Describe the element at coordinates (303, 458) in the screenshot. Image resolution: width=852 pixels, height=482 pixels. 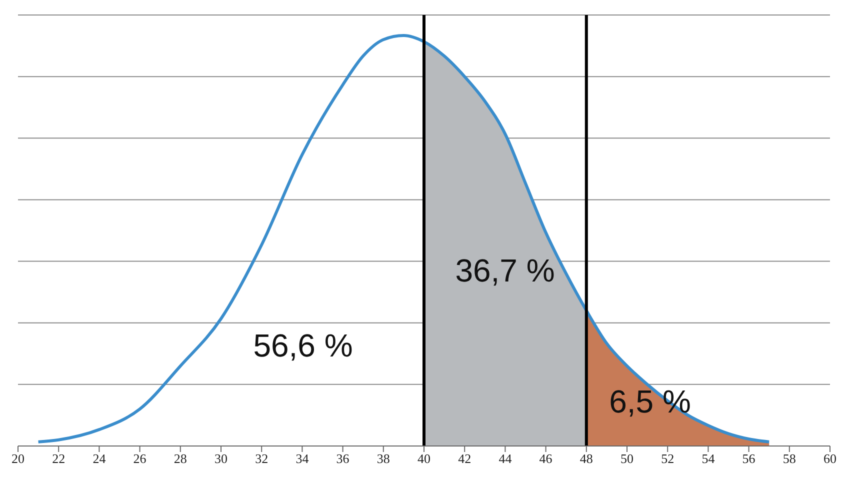
I see `x-tick-label: 34` at that location.